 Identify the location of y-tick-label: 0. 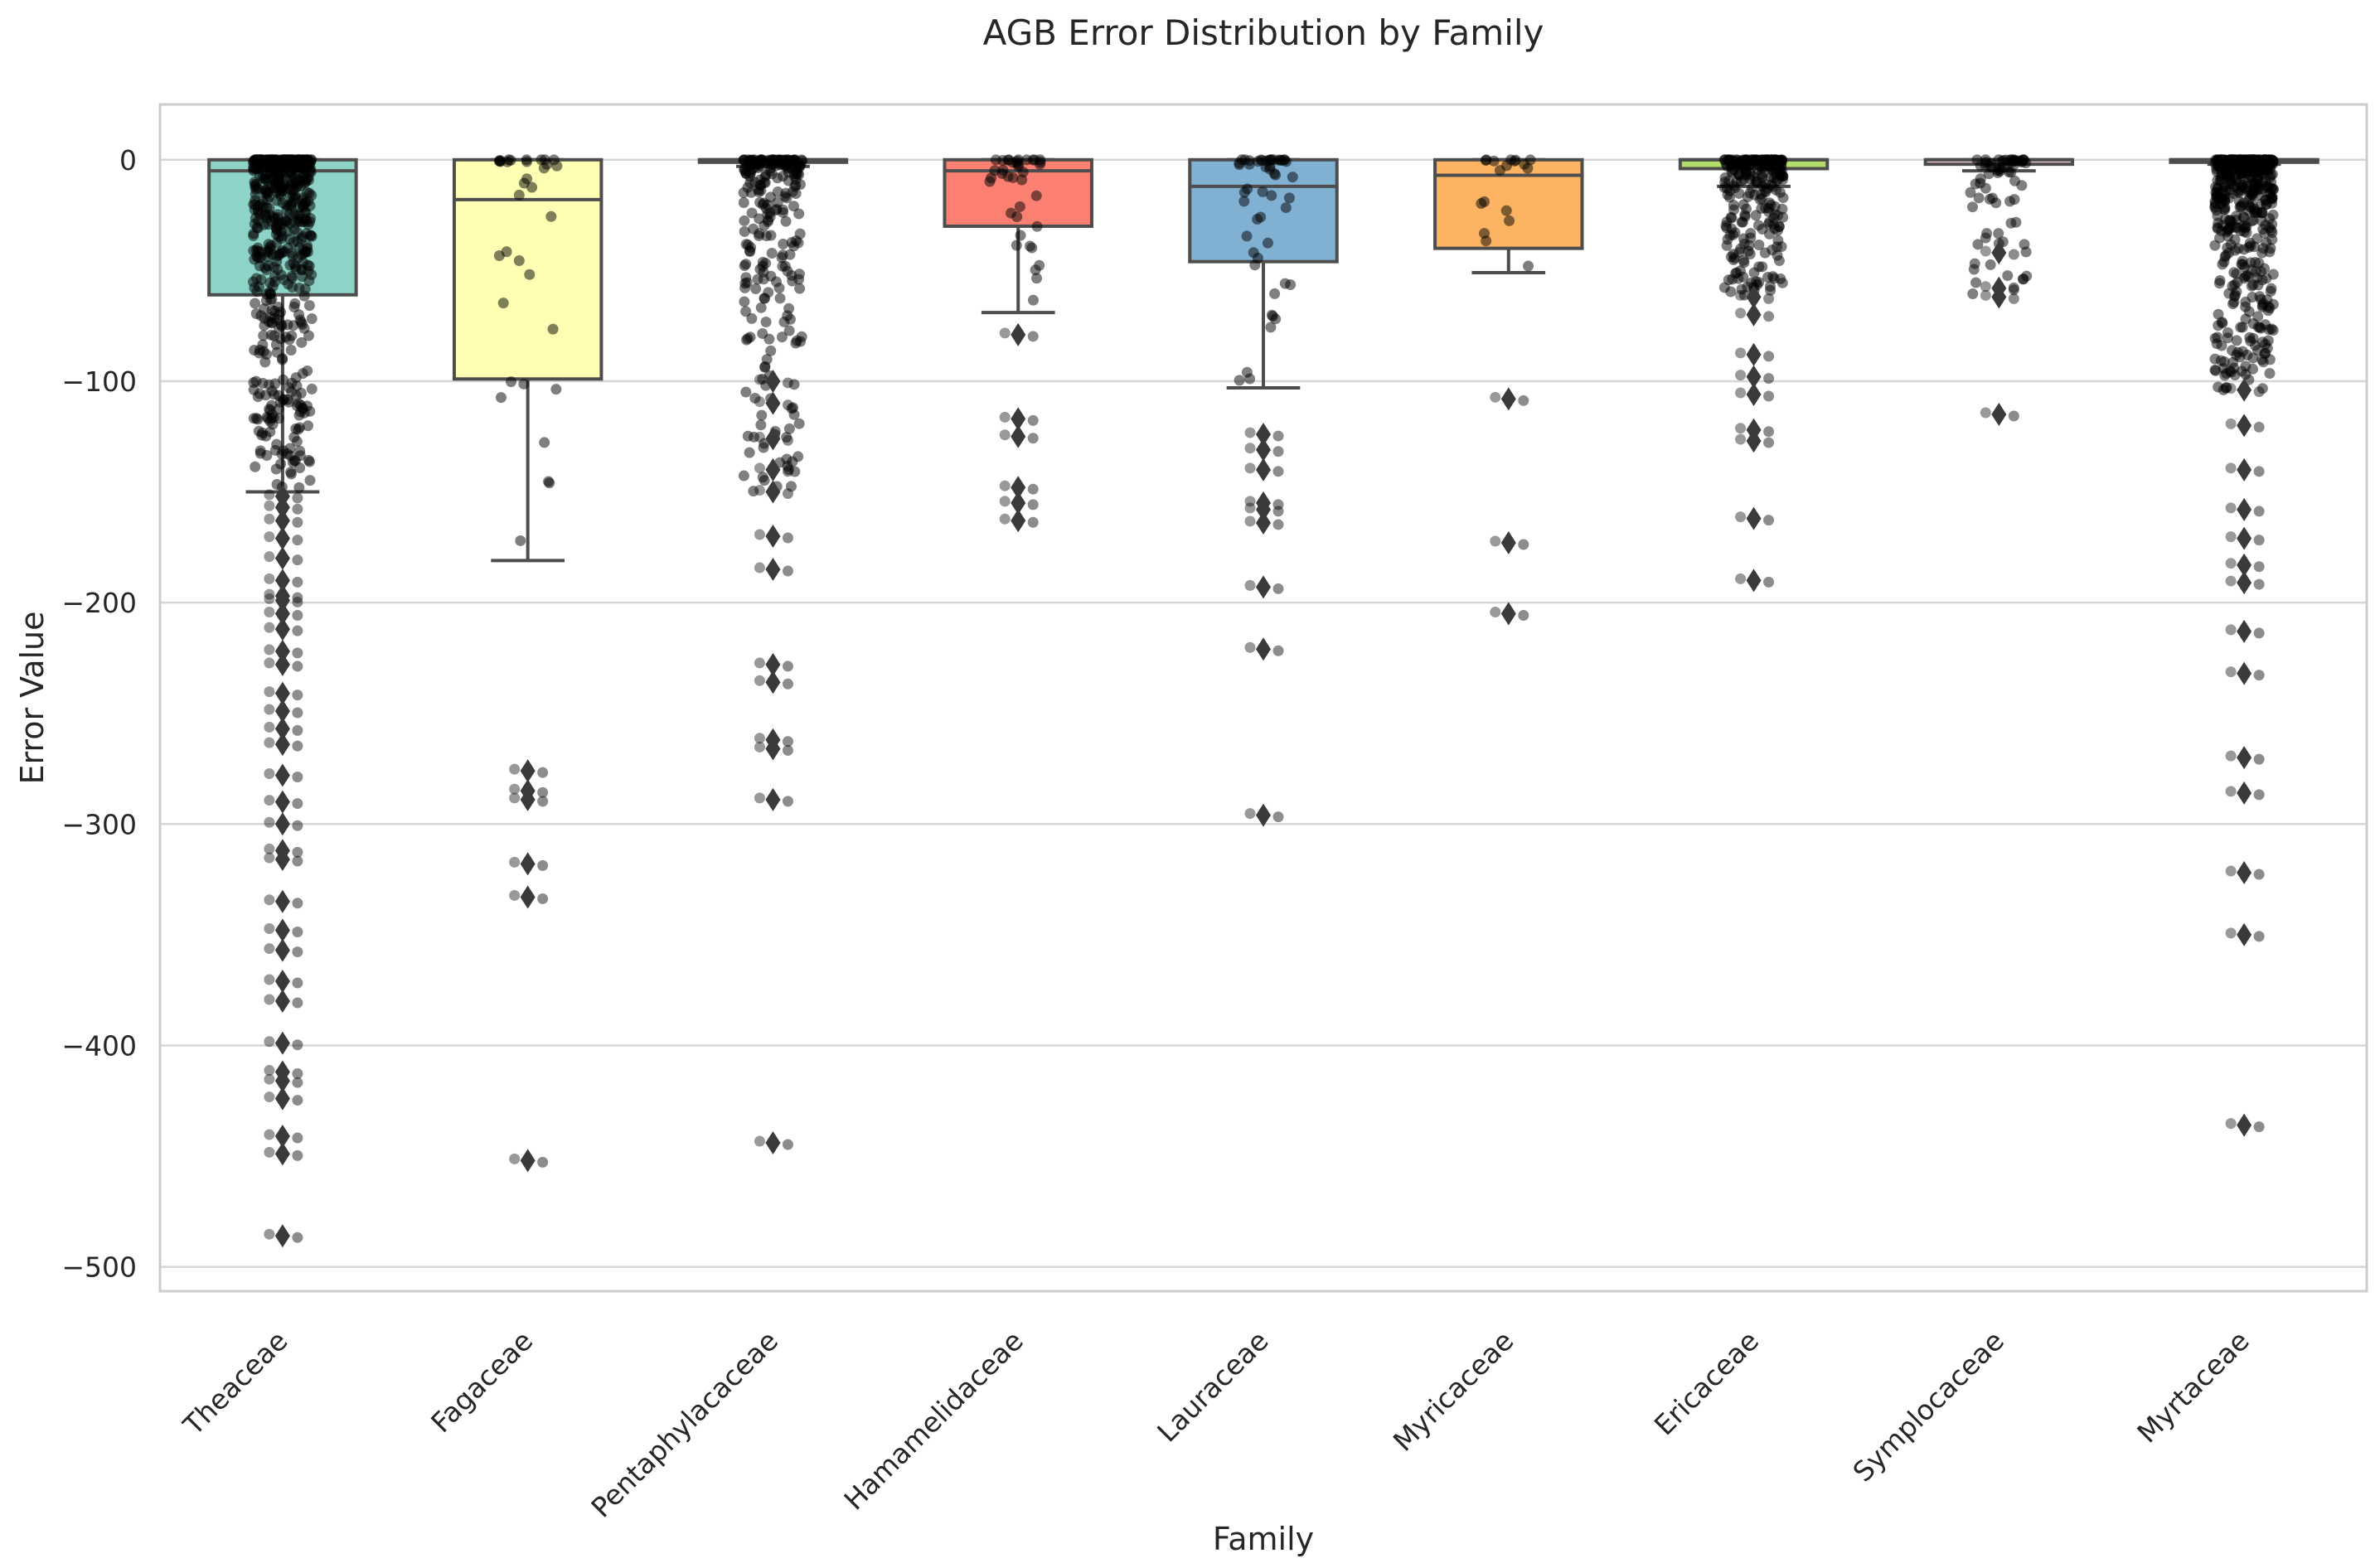
(128, 160).